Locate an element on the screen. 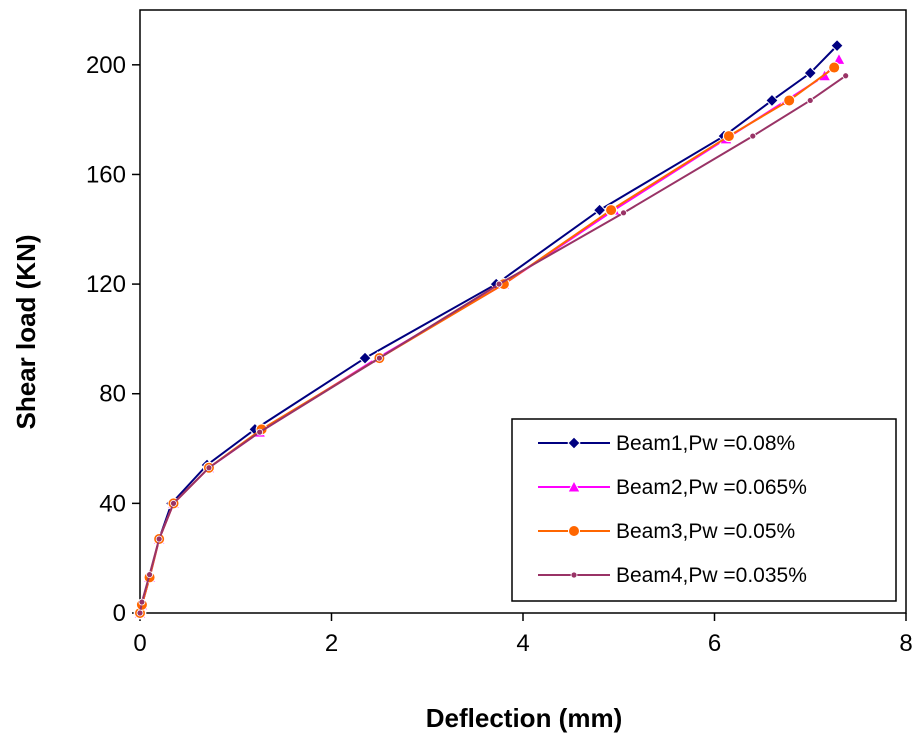  x-tick-label: 8 is located at coordinates (905, 643).